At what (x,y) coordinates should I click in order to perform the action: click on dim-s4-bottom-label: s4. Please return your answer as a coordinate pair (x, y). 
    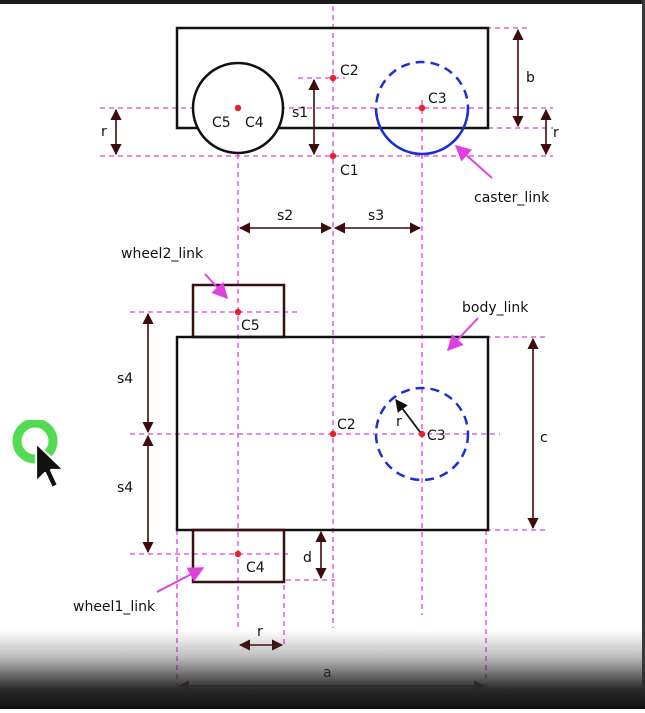
    Looking at the image, I should click on (125, 488).